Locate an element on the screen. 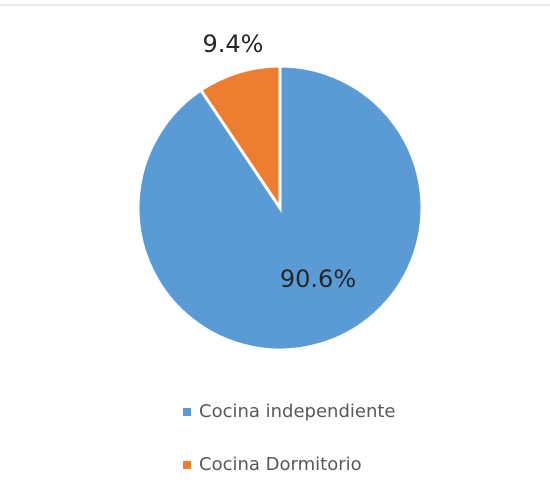 The width and height of the screenshot is (550, 493). pie-slice is located at coordinates (240, 138).